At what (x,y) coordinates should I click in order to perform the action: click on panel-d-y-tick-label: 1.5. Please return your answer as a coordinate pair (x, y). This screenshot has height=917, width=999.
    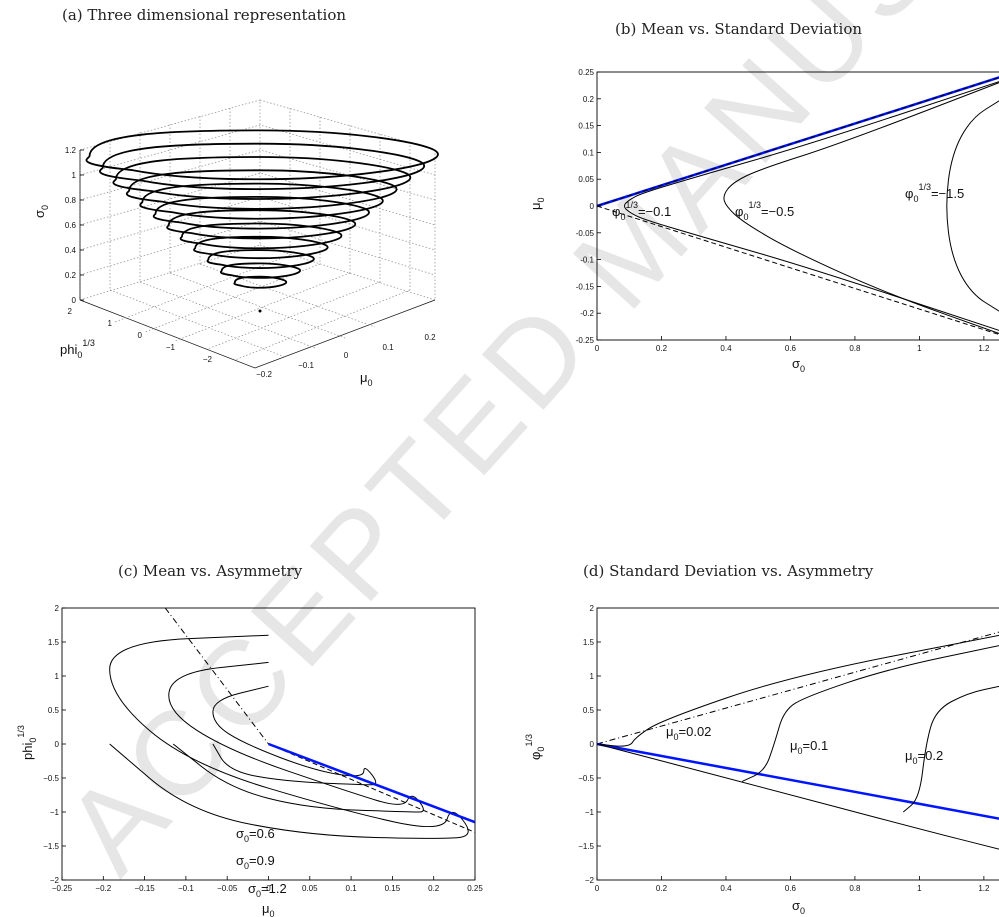
    Looking at the image, I should click on (589, 642).